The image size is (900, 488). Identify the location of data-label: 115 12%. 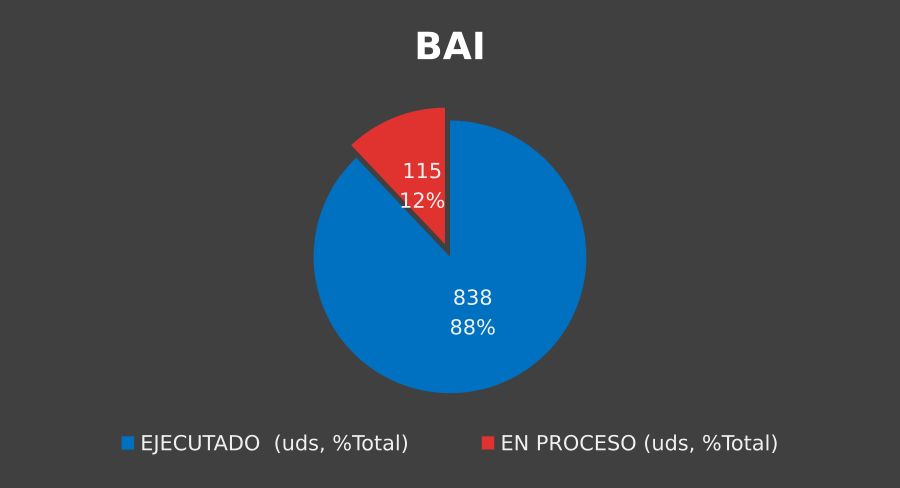
(422, 185).